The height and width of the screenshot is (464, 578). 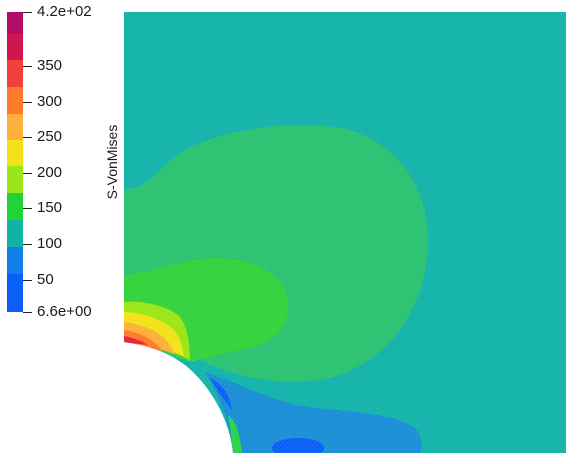 What do you see at coordinates (50, 207) in the screenshot?
I see `colorbar-tick-label: 150` at bounding box center [50, 207].